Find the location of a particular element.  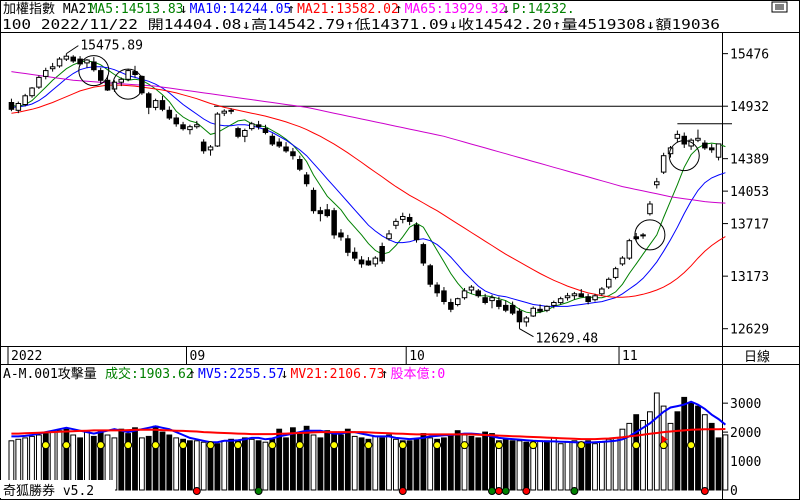

time-label-3: 11 is located at coordinates (630, 356).